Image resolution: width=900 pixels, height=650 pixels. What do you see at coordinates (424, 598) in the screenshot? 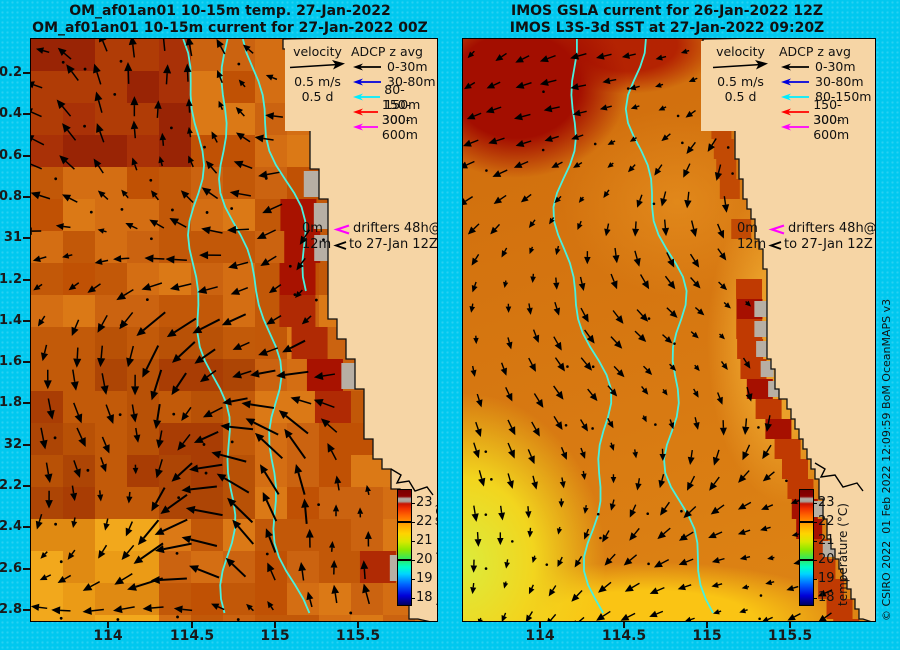
I see `colorbar-tick-label: 18` at bounding box center [424, 598].